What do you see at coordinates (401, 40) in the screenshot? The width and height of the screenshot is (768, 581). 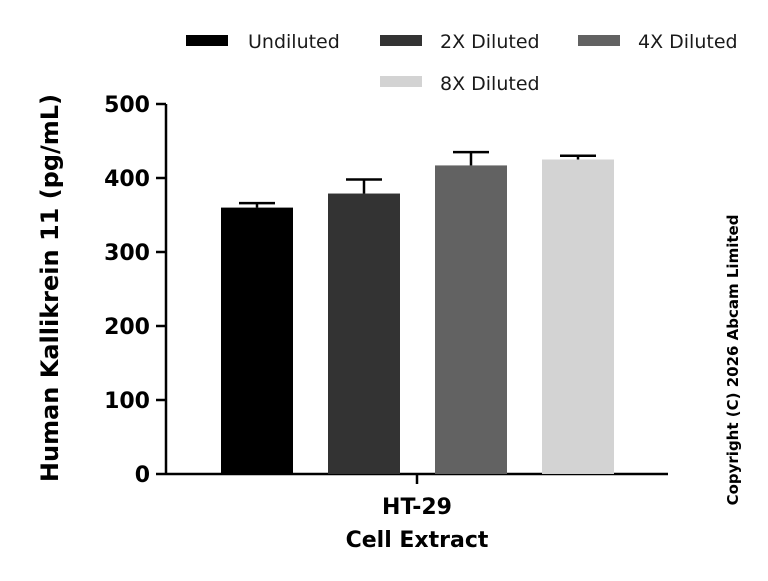 I see `legend-swatch-2x-diluted` at bounding box center [401, 40].